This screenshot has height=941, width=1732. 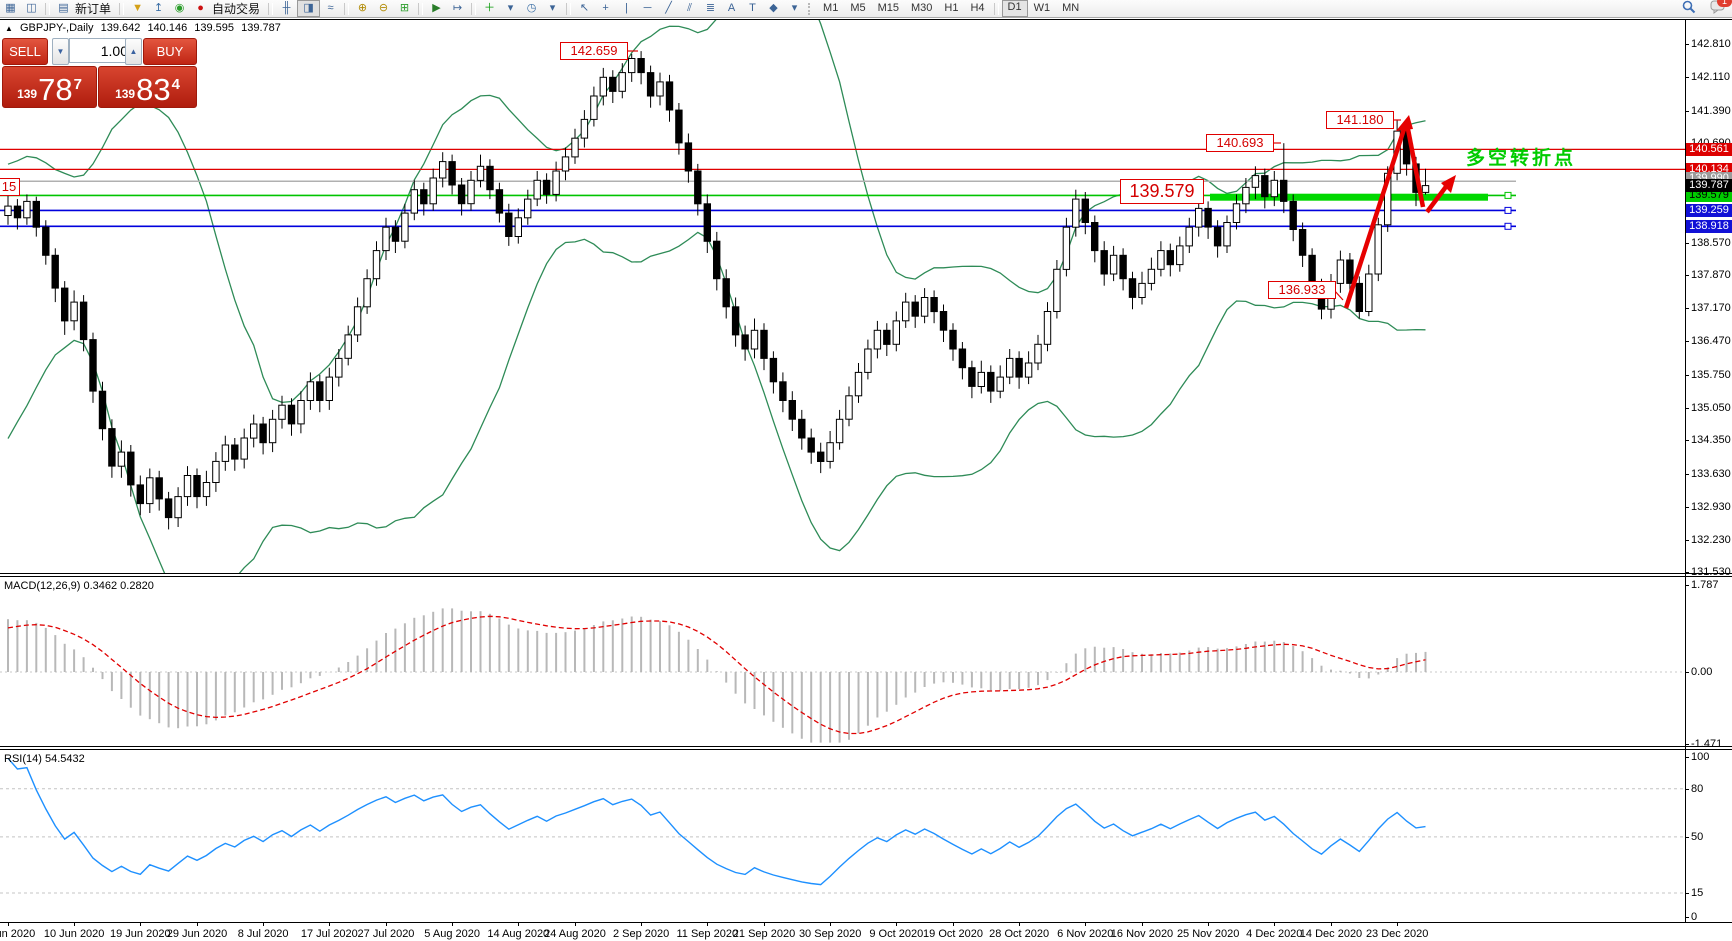 I want to click on annotation-left-clipped: 15, so click(x=10, y=187).